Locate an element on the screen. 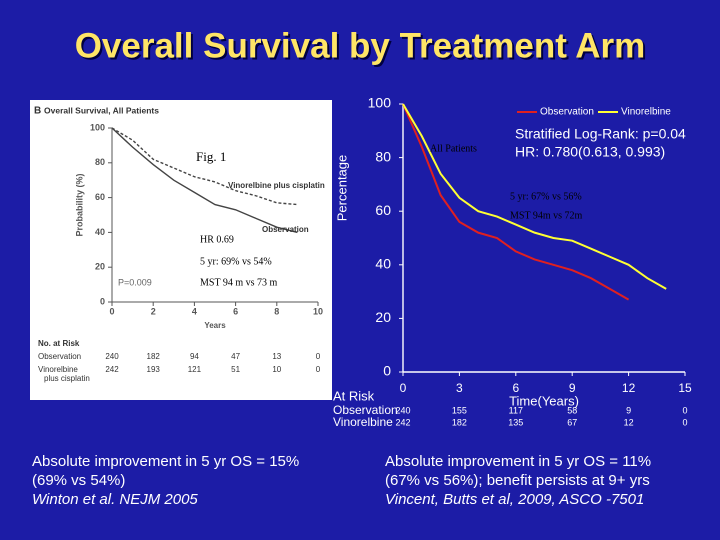 The width and height of the screenshot is (720, 540). annotation: HR: 0.780(0.613, 0.993) is located at coordinates (590, 152).